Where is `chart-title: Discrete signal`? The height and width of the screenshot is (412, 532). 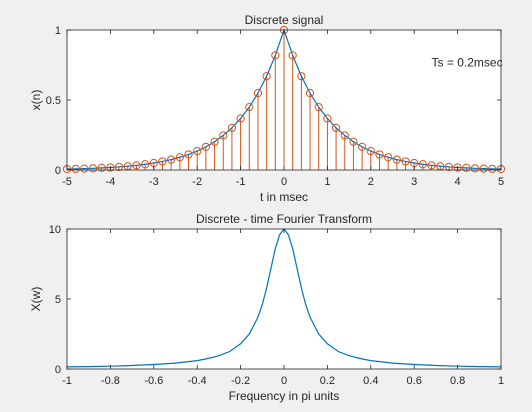 chart-title: Discrete signal is located at coordinates (284, 20).